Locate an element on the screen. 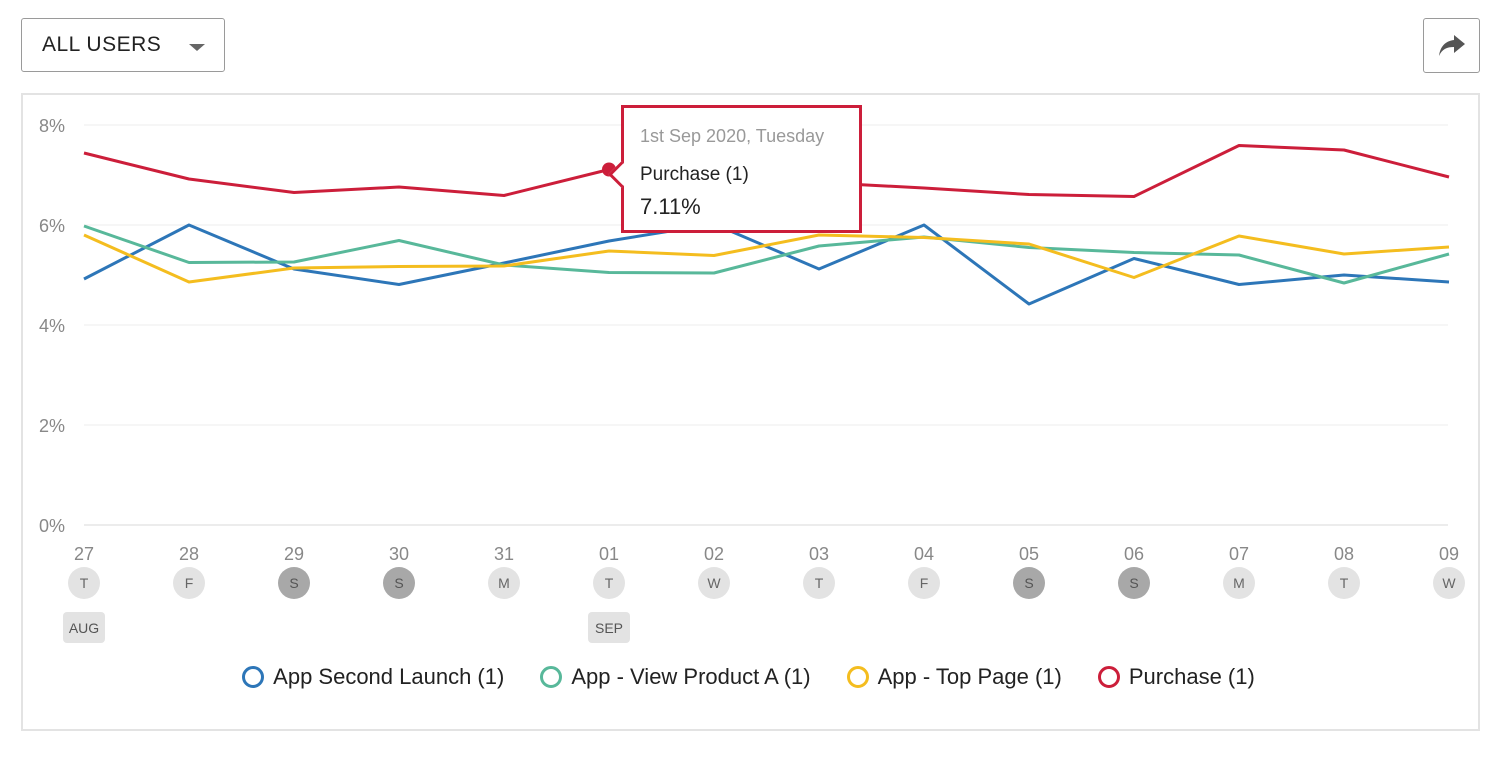  tooltip-value: 7.11% is located at coordinates (670, 206).